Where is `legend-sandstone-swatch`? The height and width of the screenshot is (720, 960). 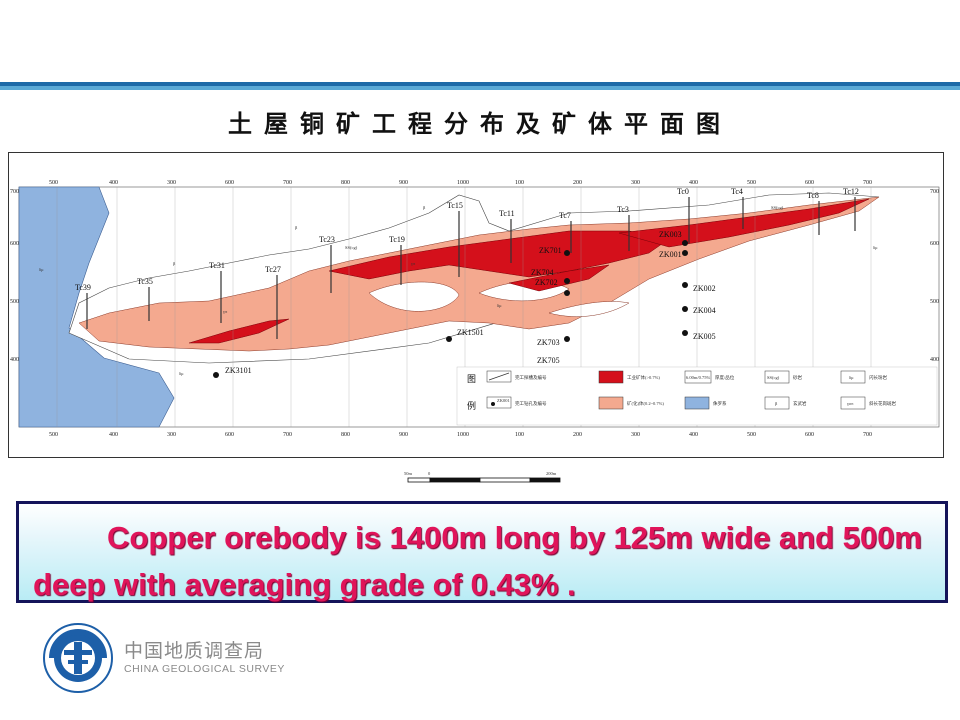
legend-sandstone-swatch is located at coordinates (777, 377).